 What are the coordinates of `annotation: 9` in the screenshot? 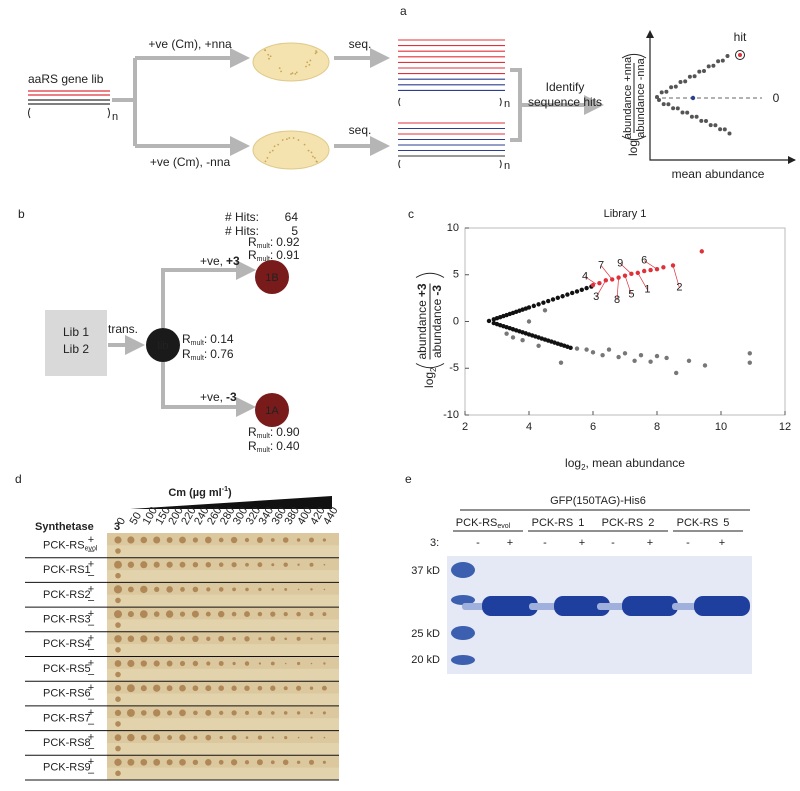 It's located at (620, 263).